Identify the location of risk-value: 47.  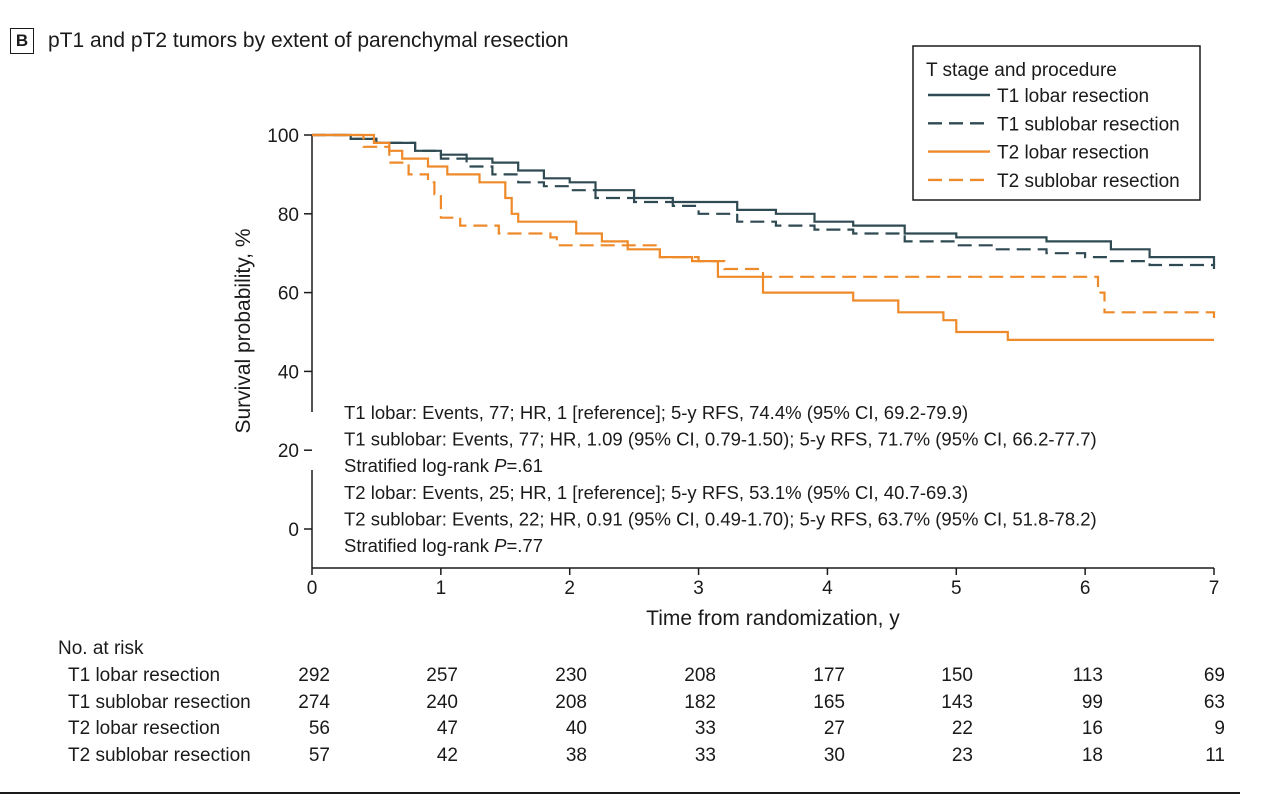
(447, 728).